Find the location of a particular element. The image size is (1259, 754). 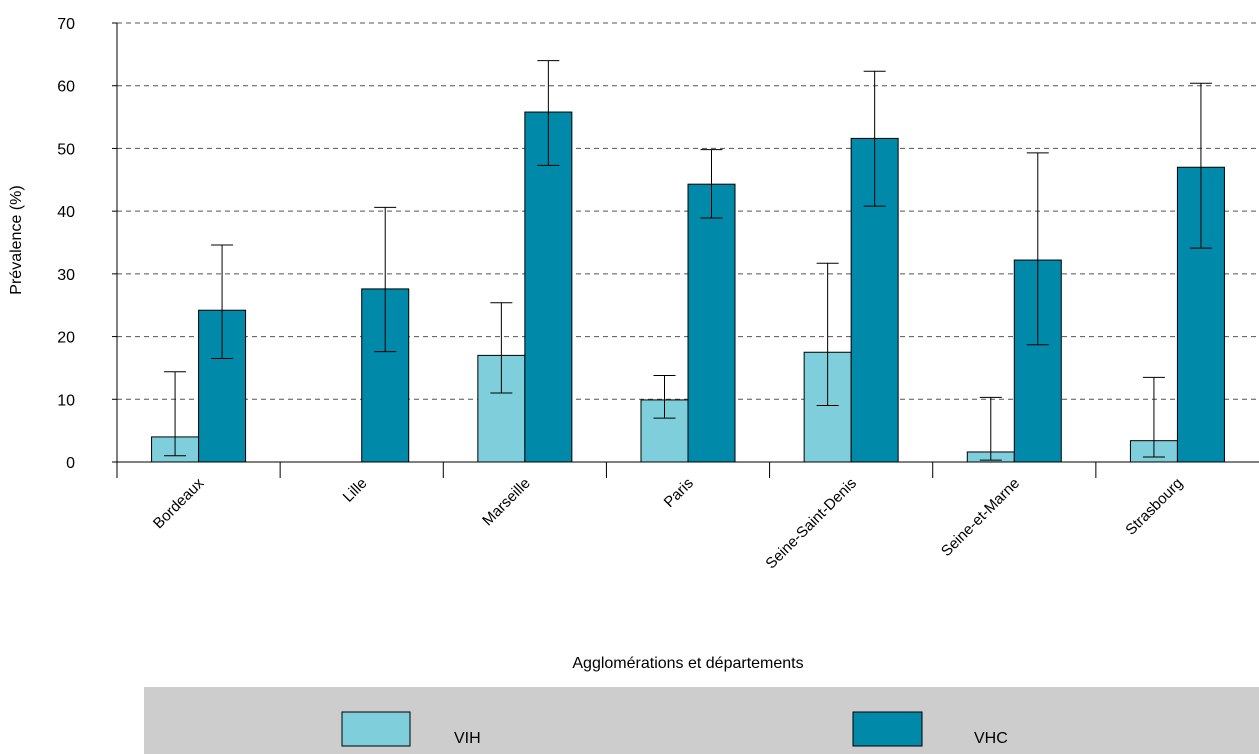

y-tick-label: 30 is located at coordinates (66, 275).